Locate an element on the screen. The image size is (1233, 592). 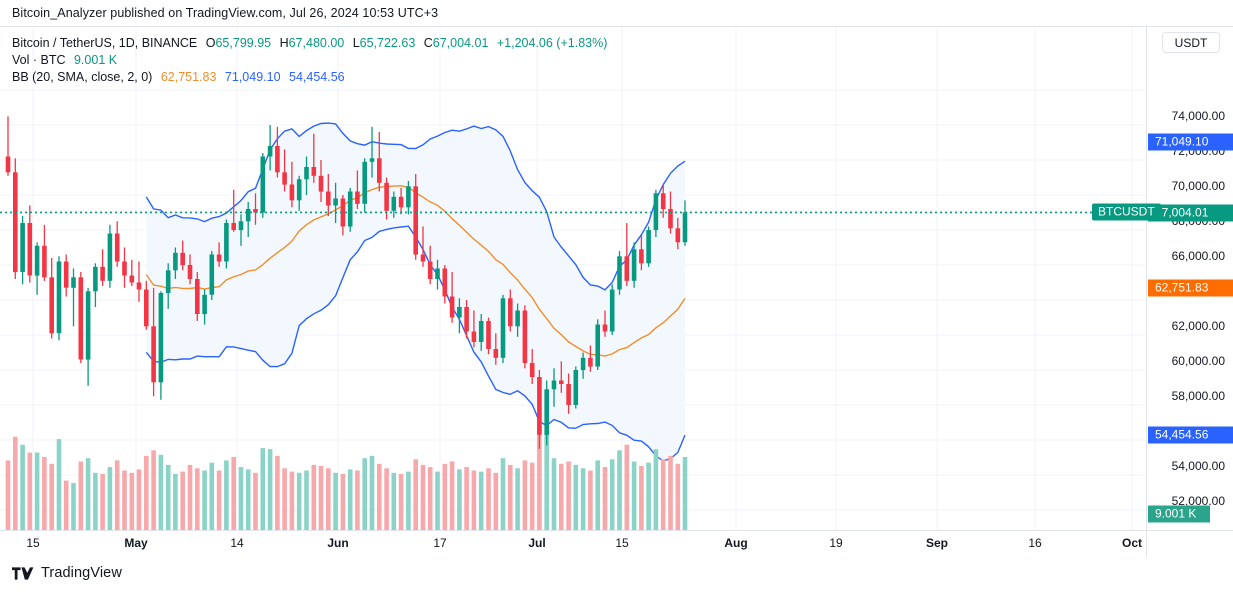
price-tick-label: 74,000.00 is located at coordinates (1198, 116).